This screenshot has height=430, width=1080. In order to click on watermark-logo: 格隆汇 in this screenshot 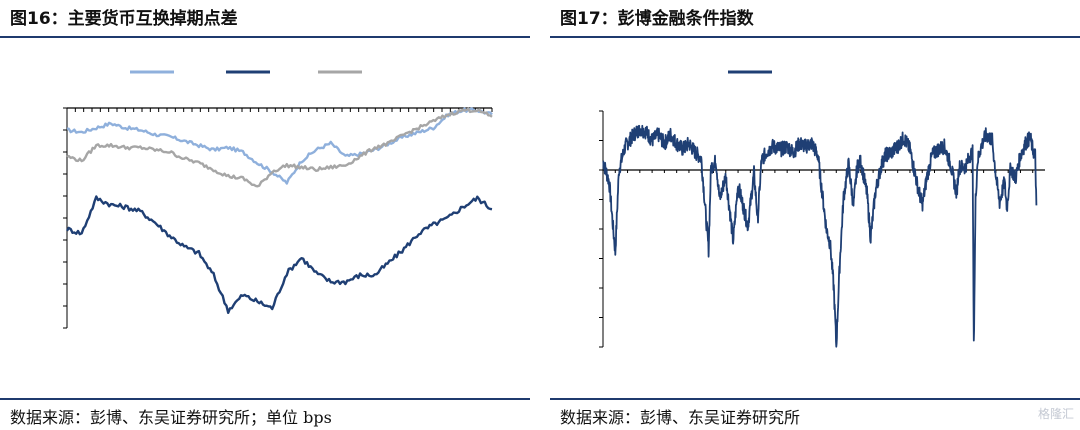, I will do `click(1055, 414)`.